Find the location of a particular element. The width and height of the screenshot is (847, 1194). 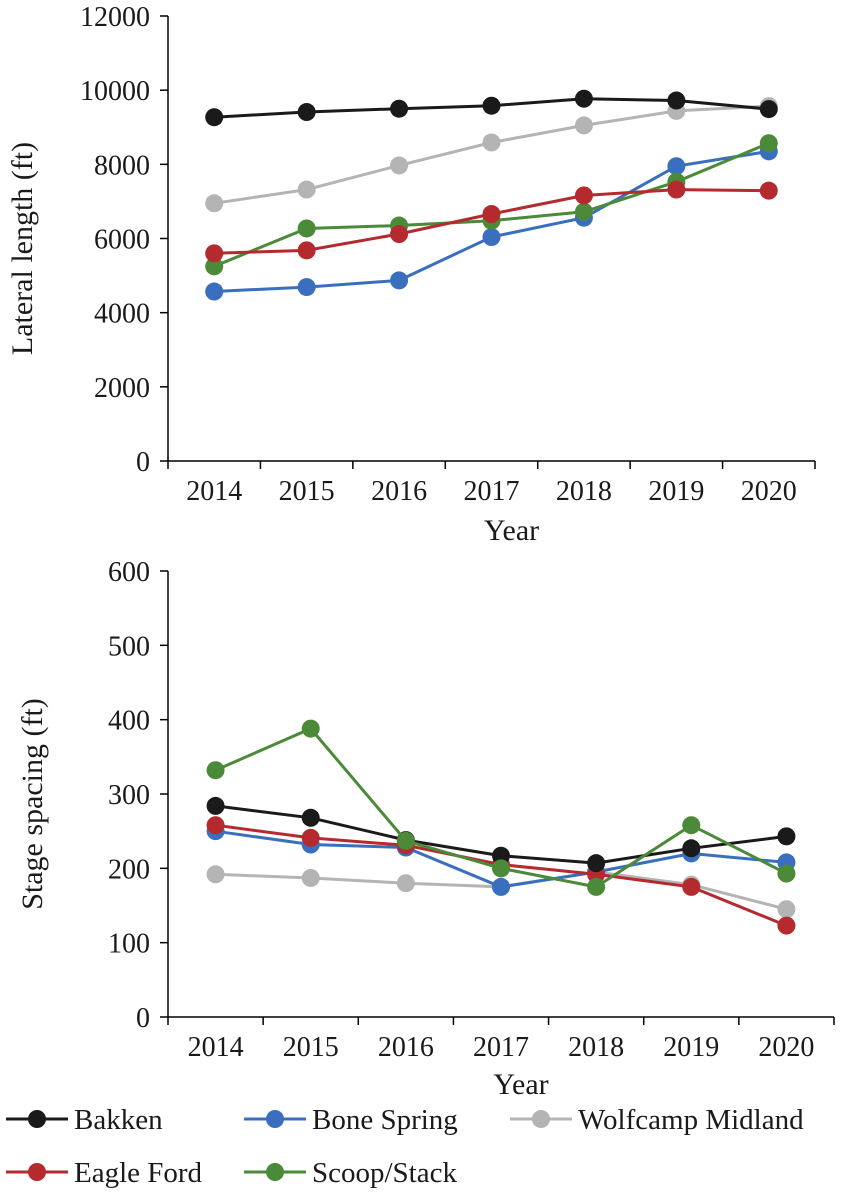

y-axis-title: Stage spacing (ft) is located at coordinates (32, 804).